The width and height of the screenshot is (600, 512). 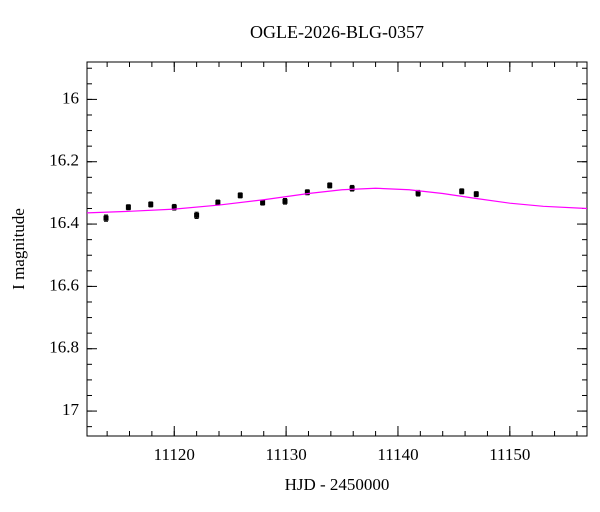 I want to click on model-curve, so click(x=337, y=200).